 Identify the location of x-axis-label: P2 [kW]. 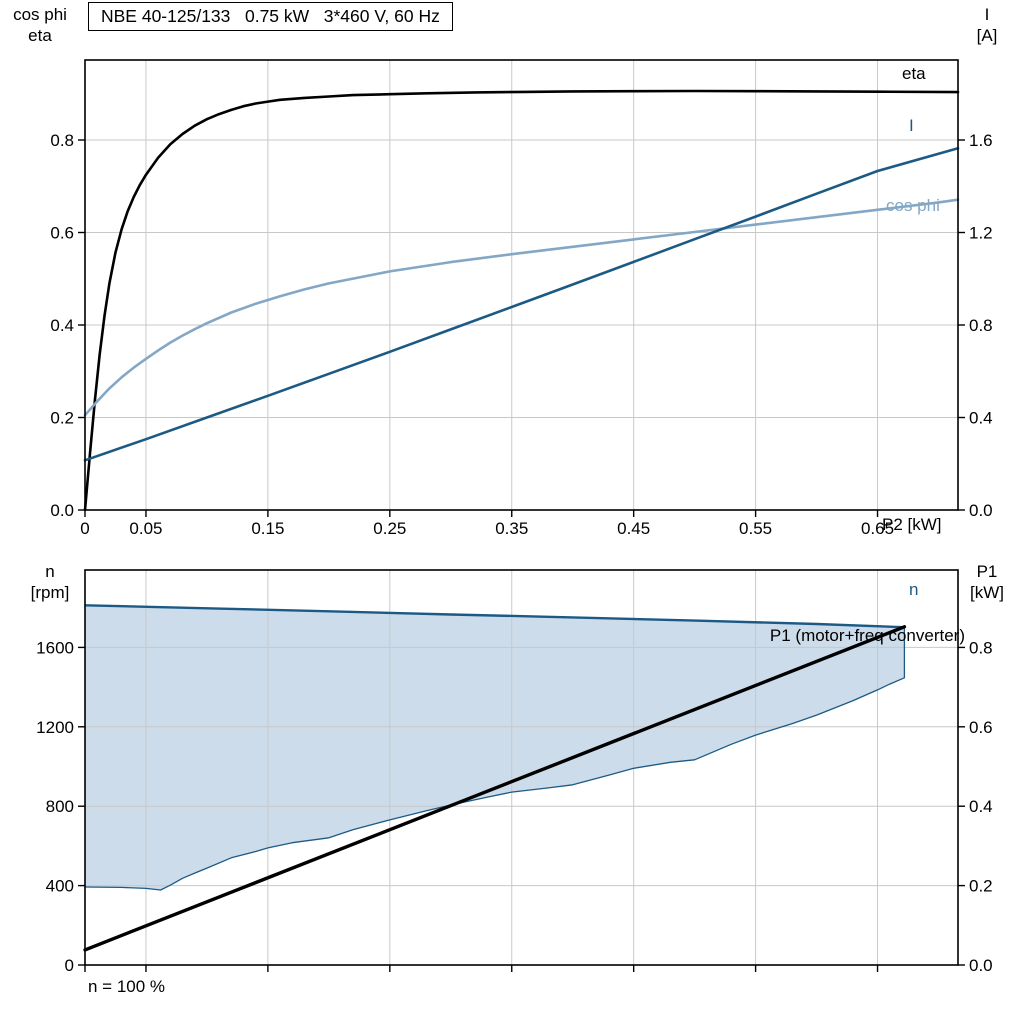
(912, 524).